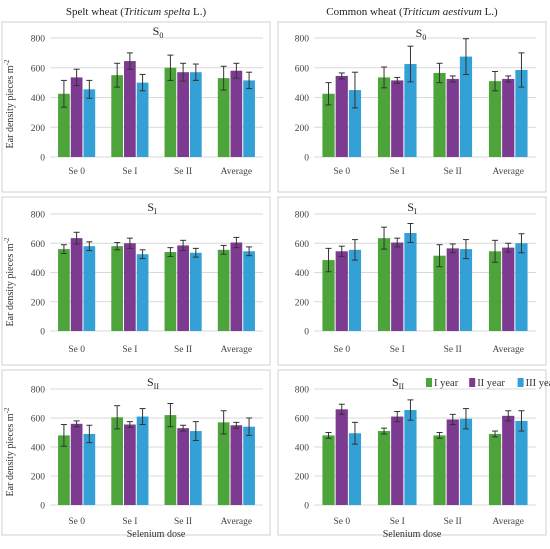 The width and height of the screenshot is (550, 549). I want to click on legend-entry: II year, so click(491, 383).